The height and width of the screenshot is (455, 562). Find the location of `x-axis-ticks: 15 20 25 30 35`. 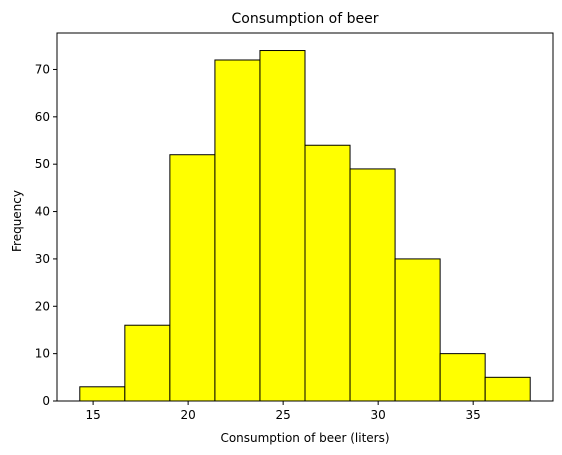

x-axis-ticks: 15 20 25 30 35 is located at coordinates (283, 411).